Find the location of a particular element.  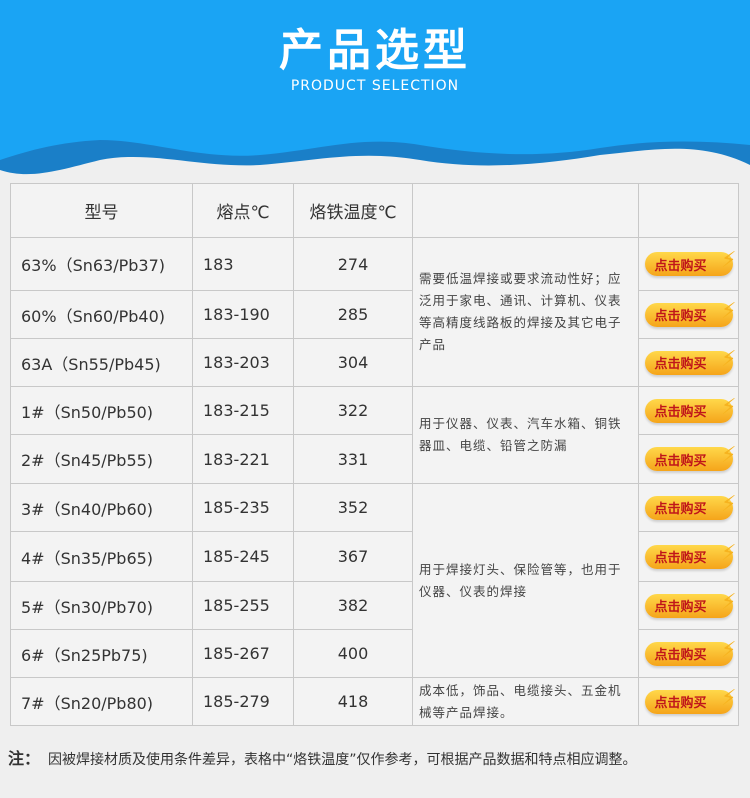

iron-temp-cell: 285 is located at coordinates (353, 314).